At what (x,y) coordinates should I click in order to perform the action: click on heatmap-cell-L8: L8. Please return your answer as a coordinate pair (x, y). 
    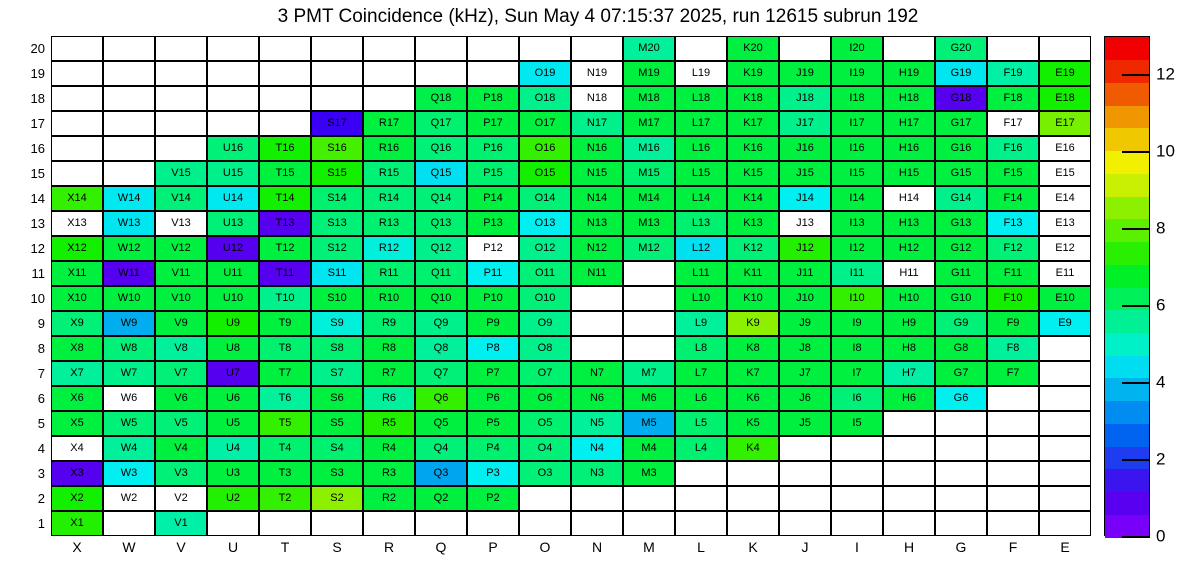
    Looking at the image, I should click on (701, 348).